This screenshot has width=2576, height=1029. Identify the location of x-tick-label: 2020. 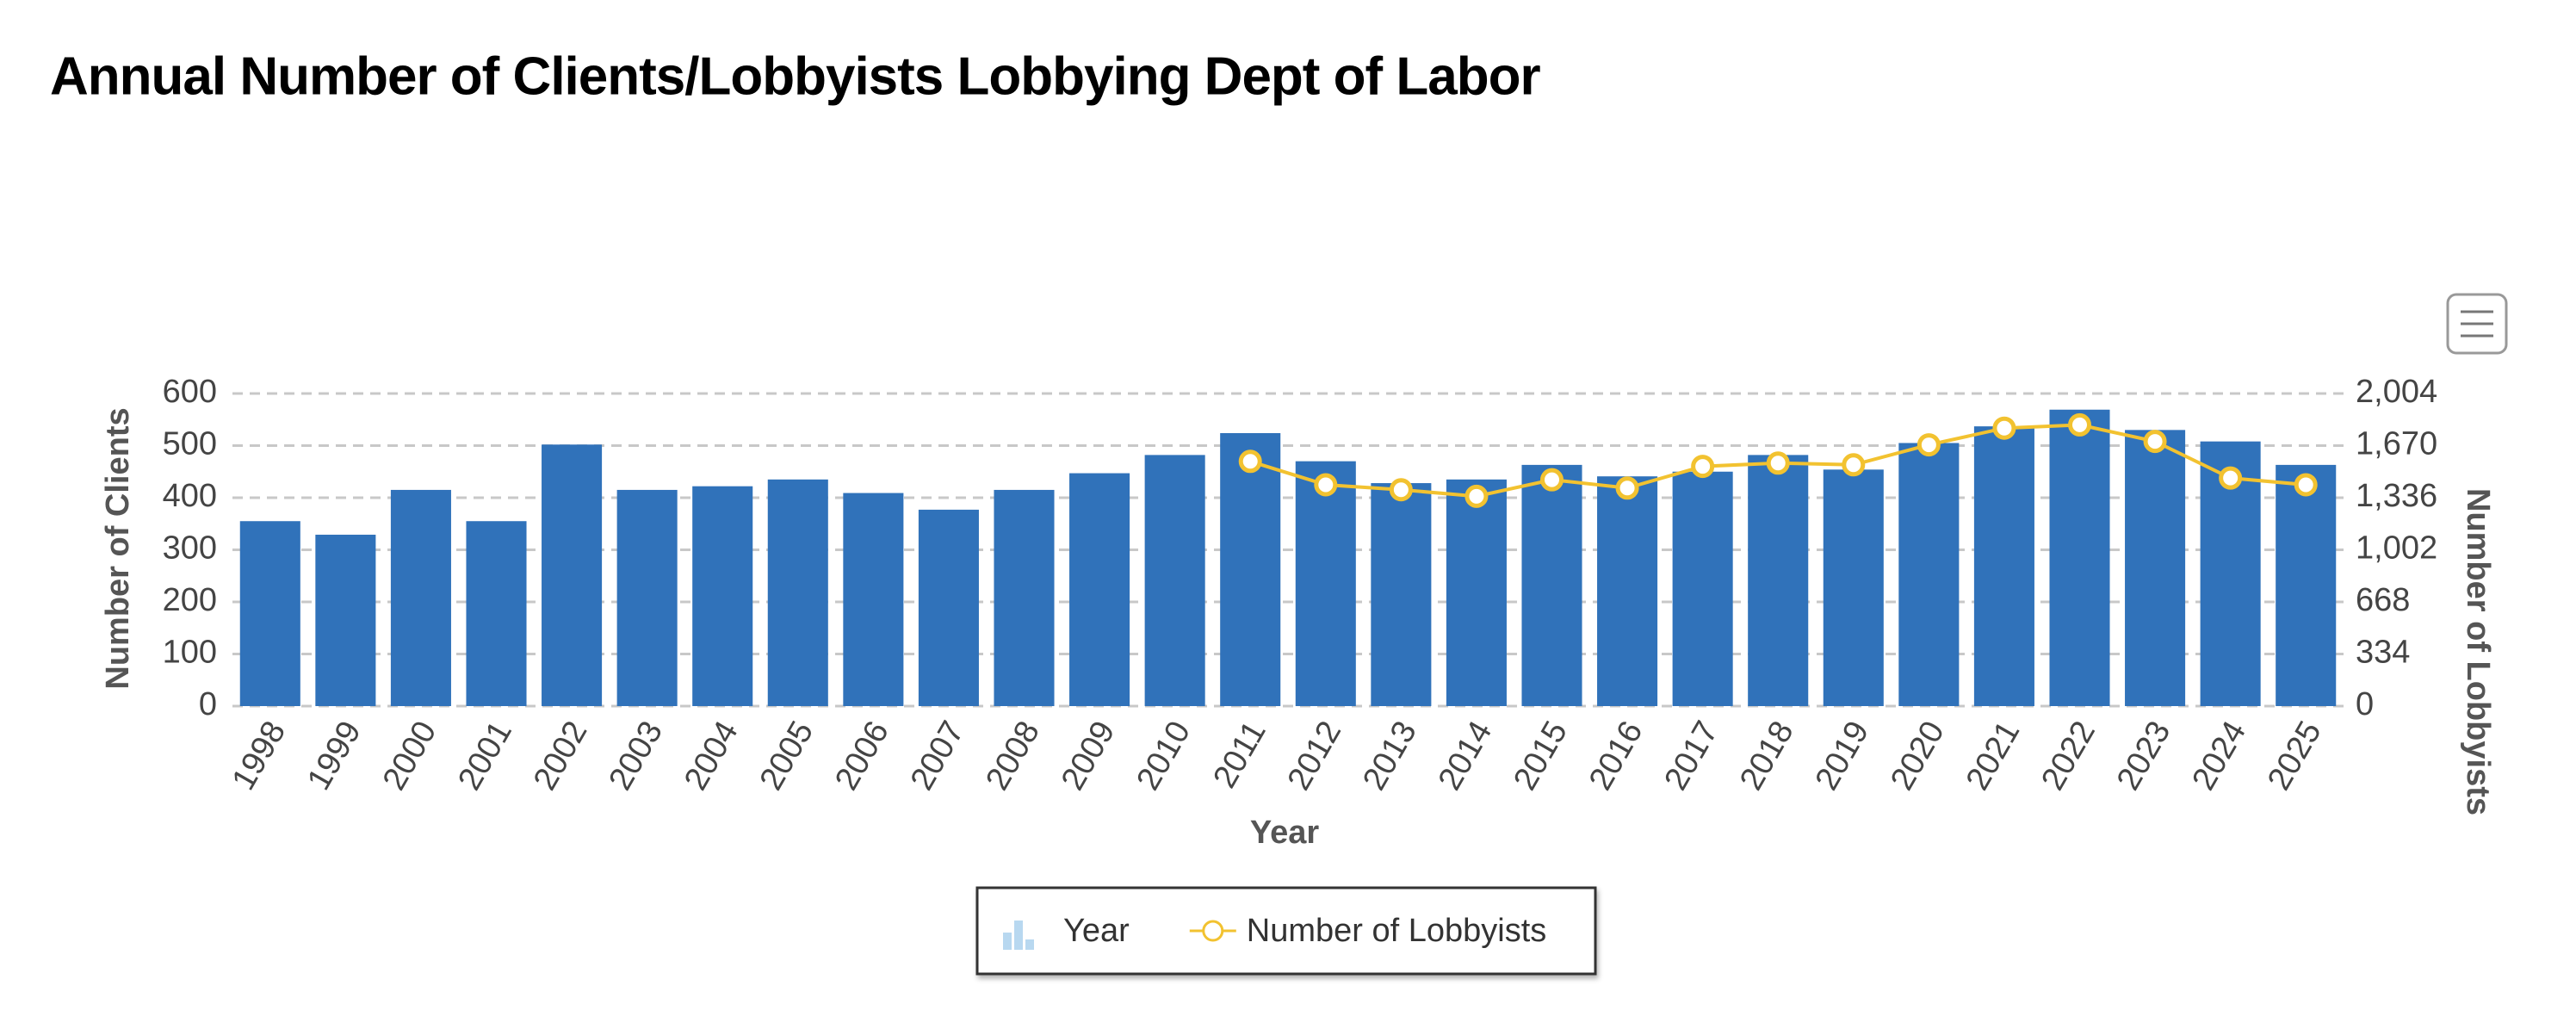
(1918, 756).